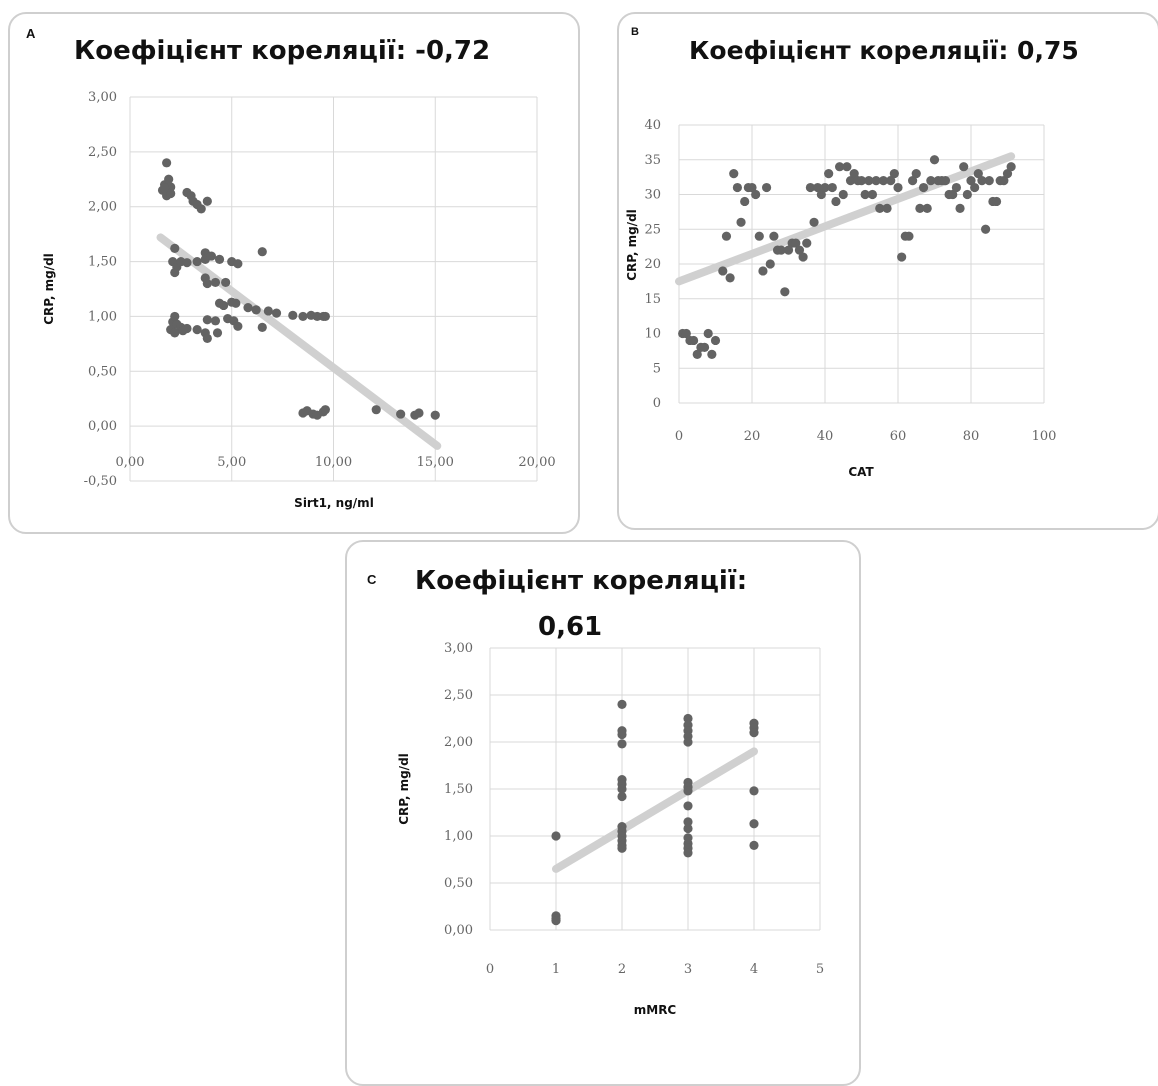 The width and height of the screenshot is (1158, 1086). I want to click on panel-letter-a: A, so click(31, 33).